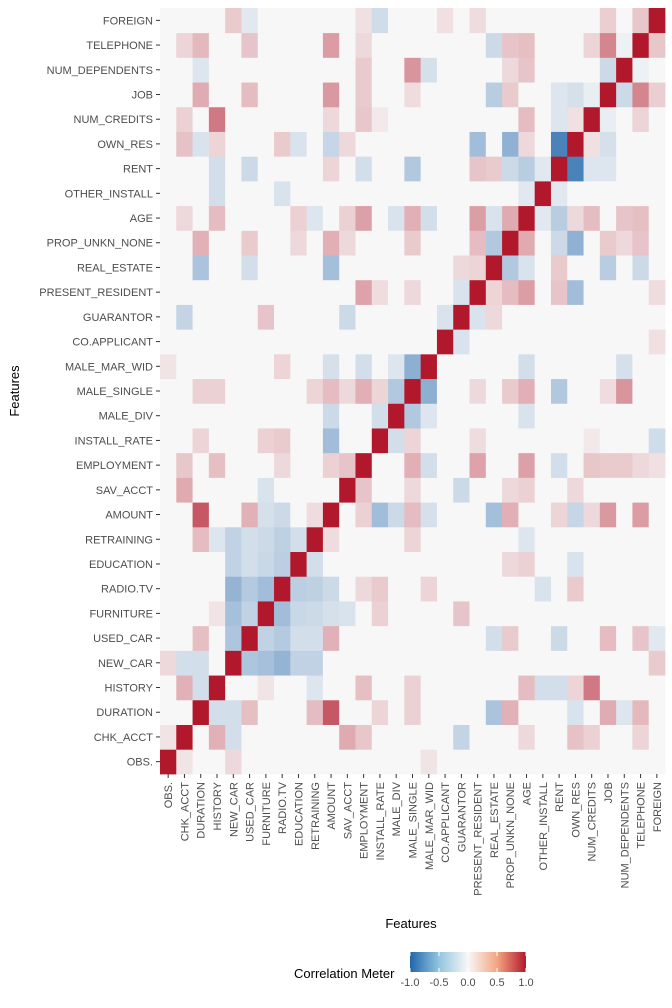 The width and height of the screenshot is (672, 1008). What do you see at coordinates (410, 983) in the screenshot?
I see `legend-tick-label: -1.0` at bounding box center [410, 983].